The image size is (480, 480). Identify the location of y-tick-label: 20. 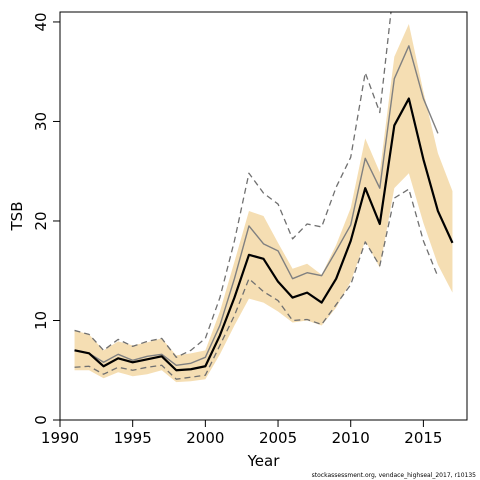
(41, 220).